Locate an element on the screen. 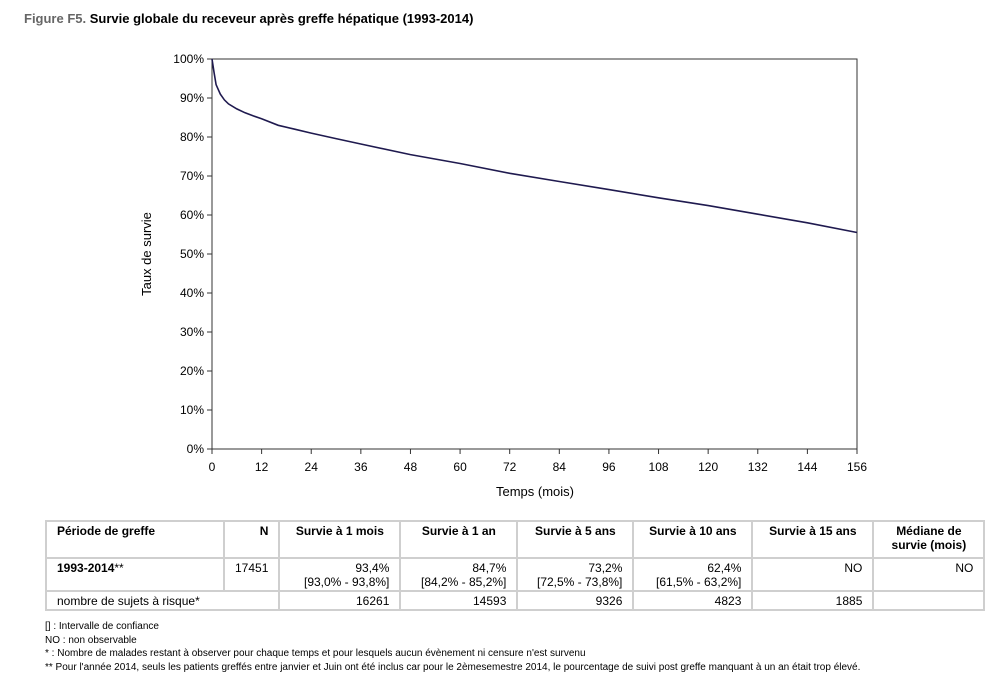 The image size is (1000, 698). at-risk-5-years: 9326 is located at coordinates (575, 600).